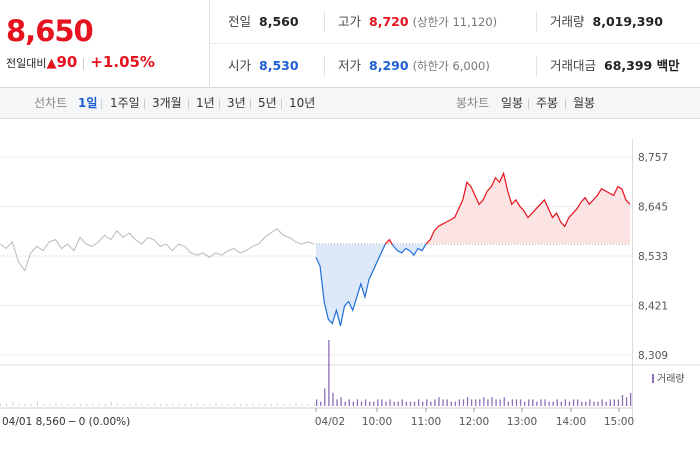 Image resolution: width=700 pixels, height=450 pixels. What do you see at coordinates (50, 31) in the screenshot?
I see `current-price: 8,650` at bounding box center [50, 31].